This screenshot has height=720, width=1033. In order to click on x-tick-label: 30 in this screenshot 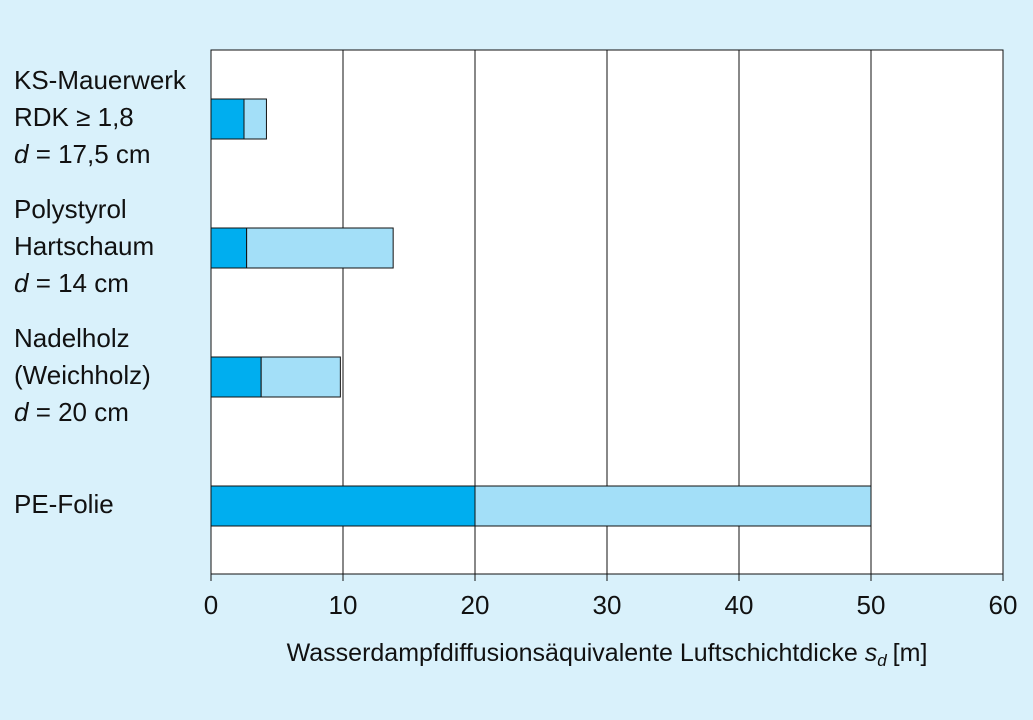, I will do `click(607, 605)`.